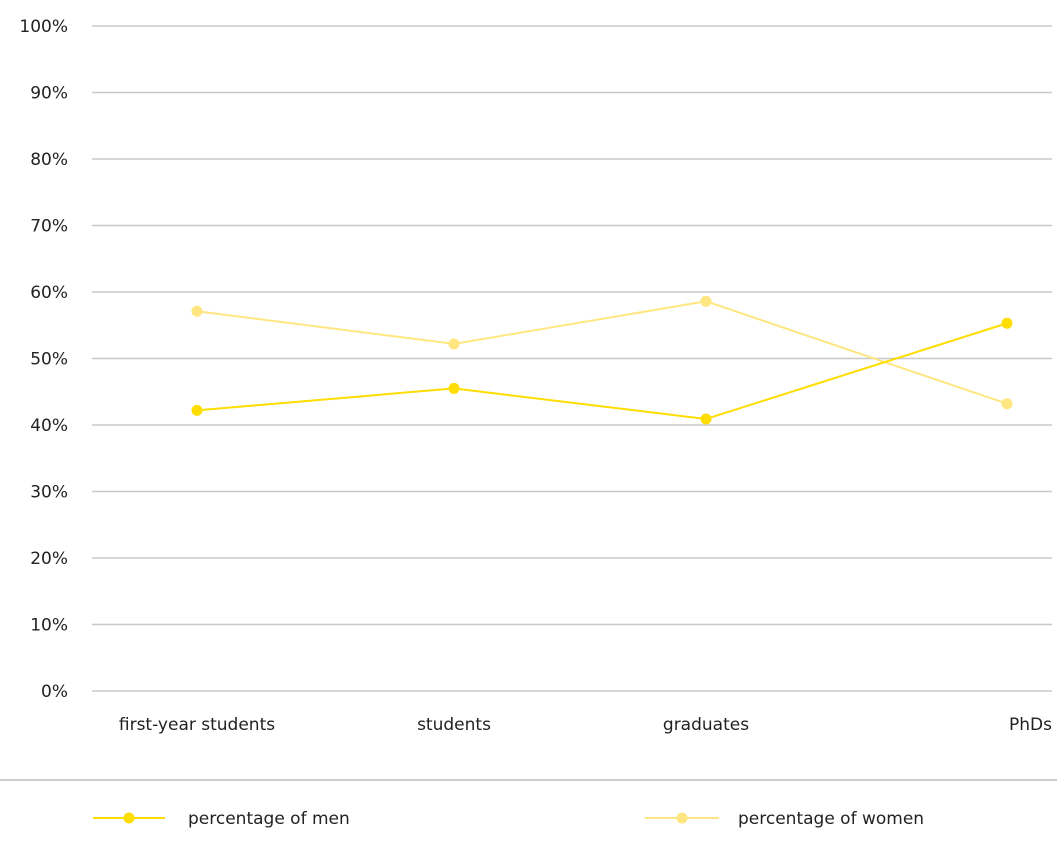 The width and height of the screenshot is (1057, 859). I want to click on legend-item-men: percentage of men, so click(221, 819).